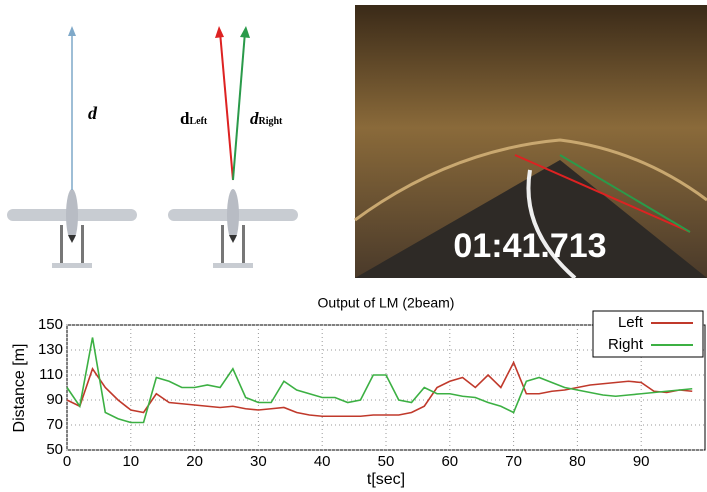 Image resolution: width=707 pixels, height=492 pixels. Describe the element at coordinates (626, 344) in the screenshot. I see `legend-label: Right` at that location.